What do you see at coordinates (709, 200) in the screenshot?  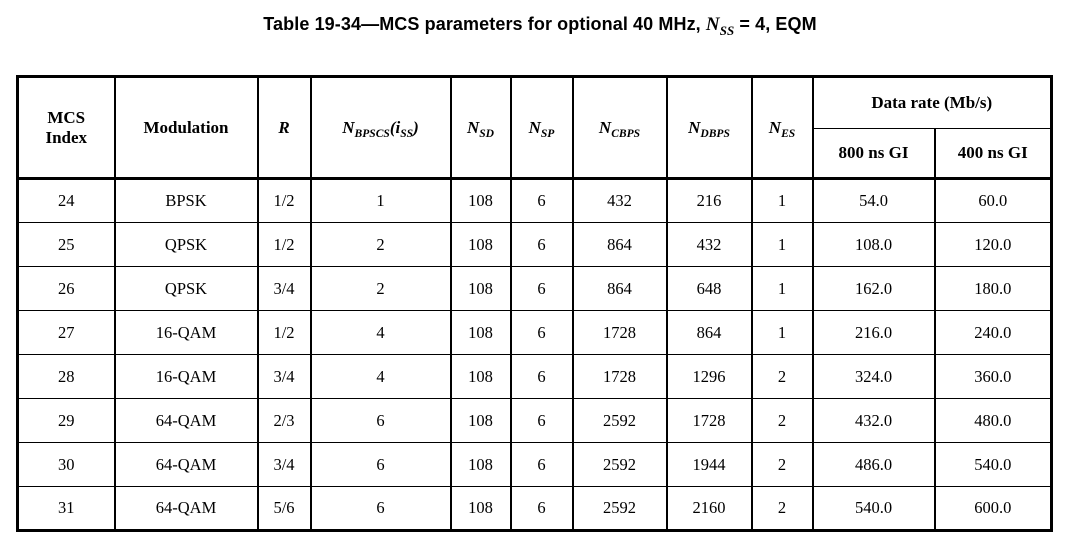 I see `table-cell: 216` at bounding box center [709, 200].